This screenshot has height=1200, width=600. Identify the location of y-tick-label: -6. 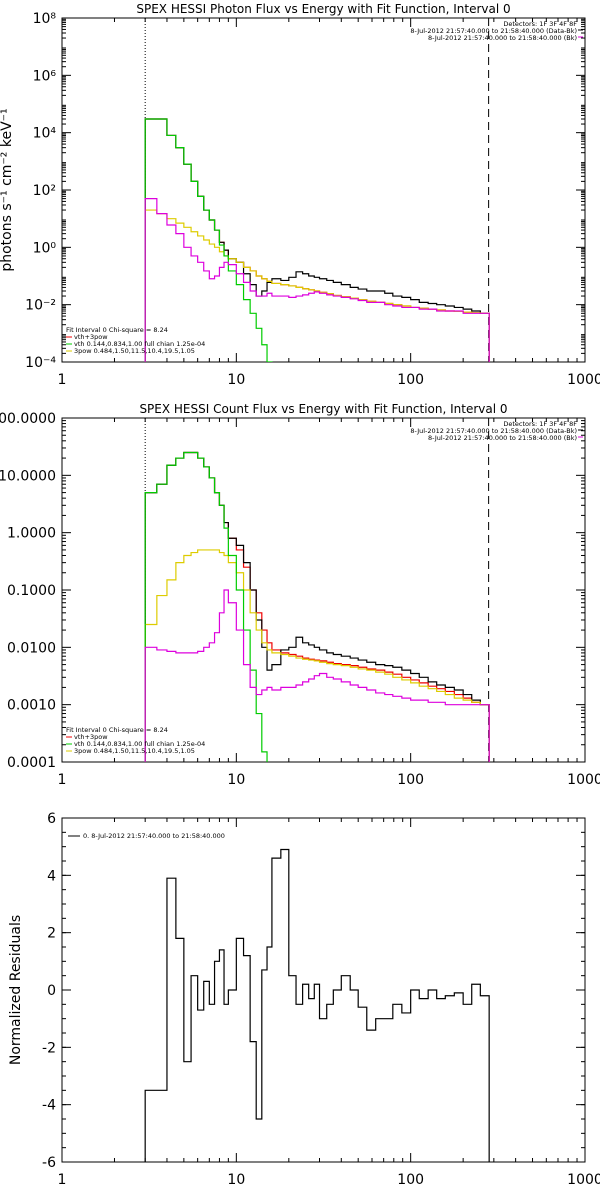
(49, 1163).